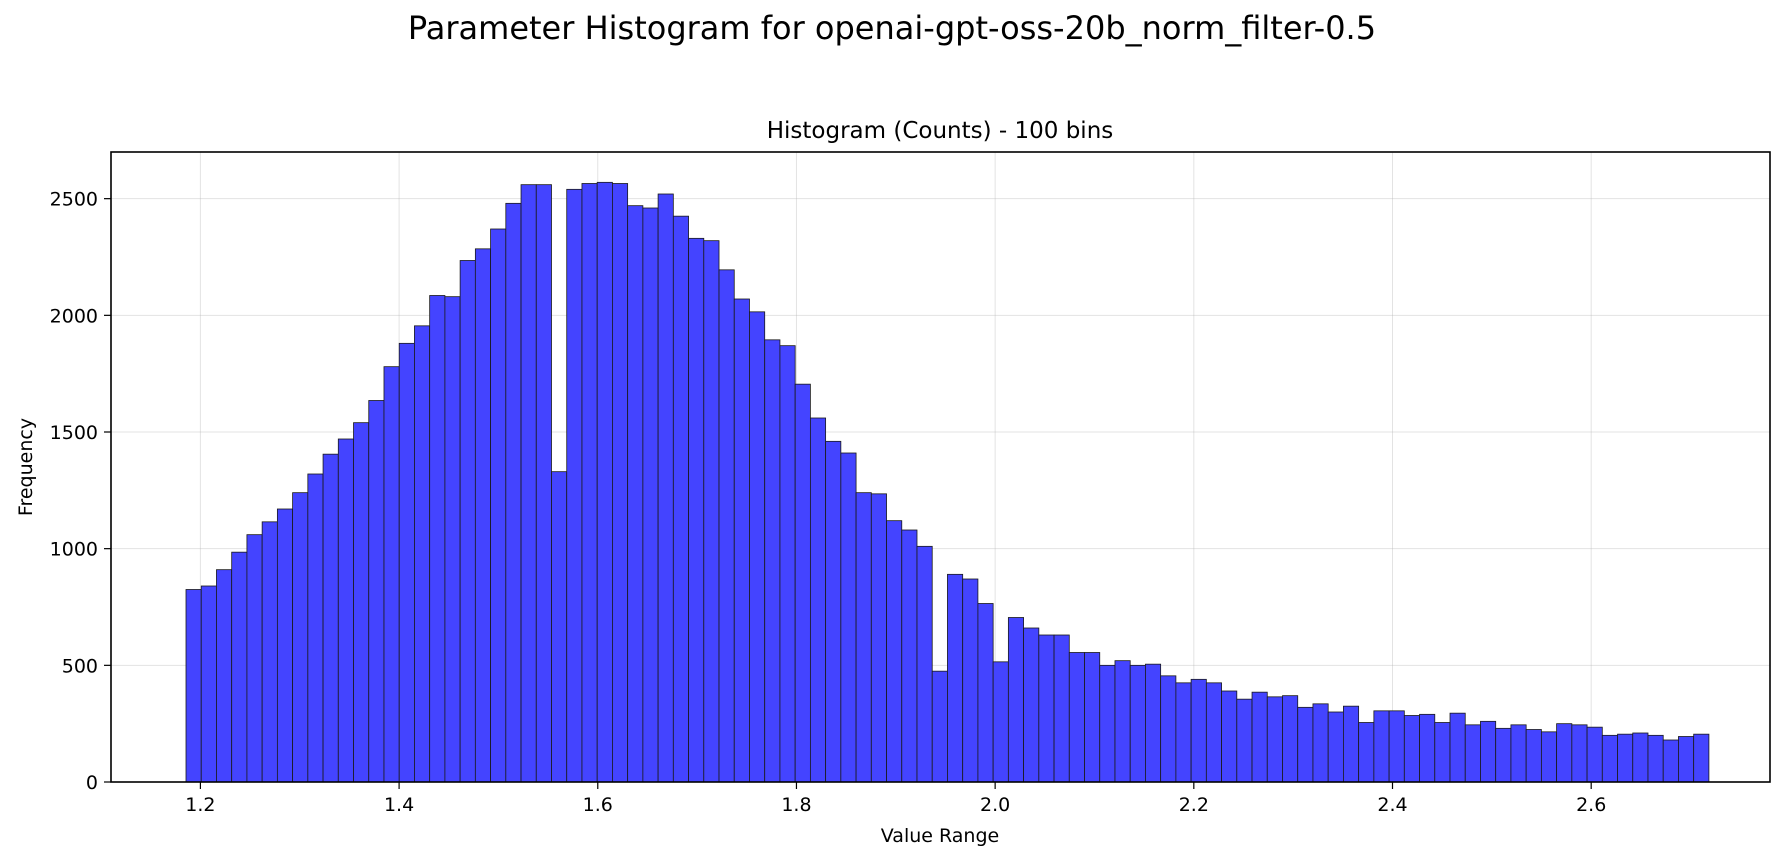 The height and width of the screenshot is (860, 1784). Describe the element at coordinates (74, 433) in the screenshot. I see `y-tick-label: 1500` at that location.